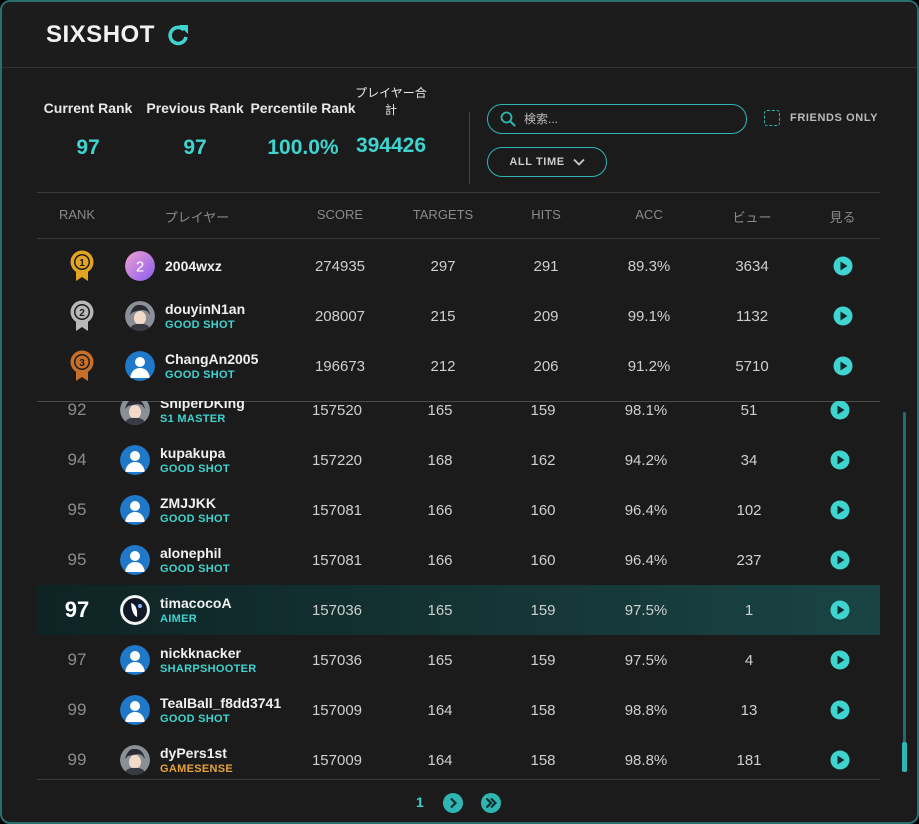 This screenshot has height=824, width=919. What do you see at coordinates (193, 266) in the screenshot?
I see `player-name: 2004wxz` at bounding box center [193, 266].